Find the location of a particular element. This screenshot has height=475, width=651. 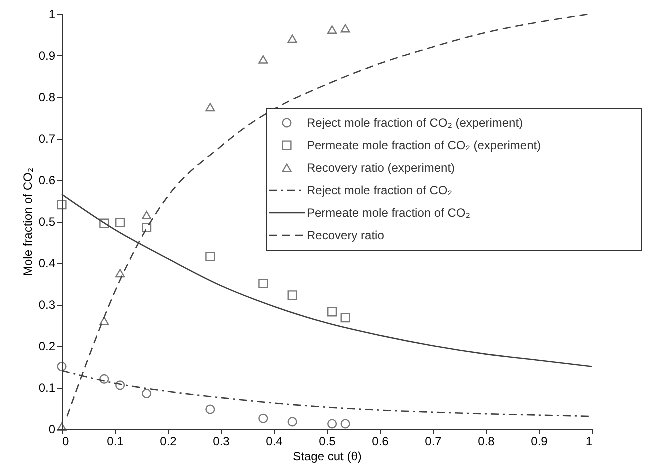

y-tick-label: 0.2 is located at coordinates (47, 347).